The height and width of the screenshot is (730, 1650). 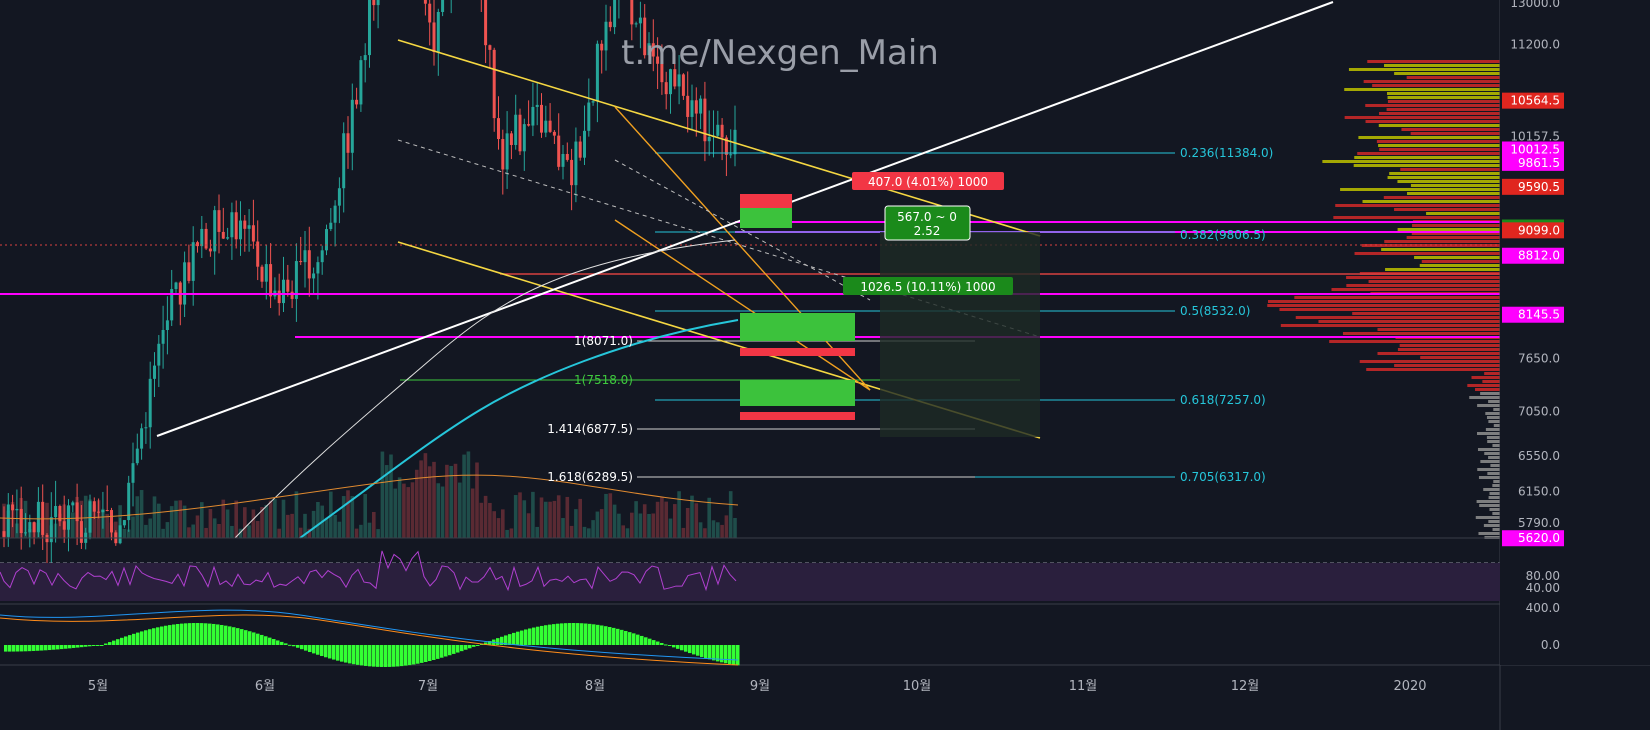 I want to click on entry-box, so click(x=766, y=218).